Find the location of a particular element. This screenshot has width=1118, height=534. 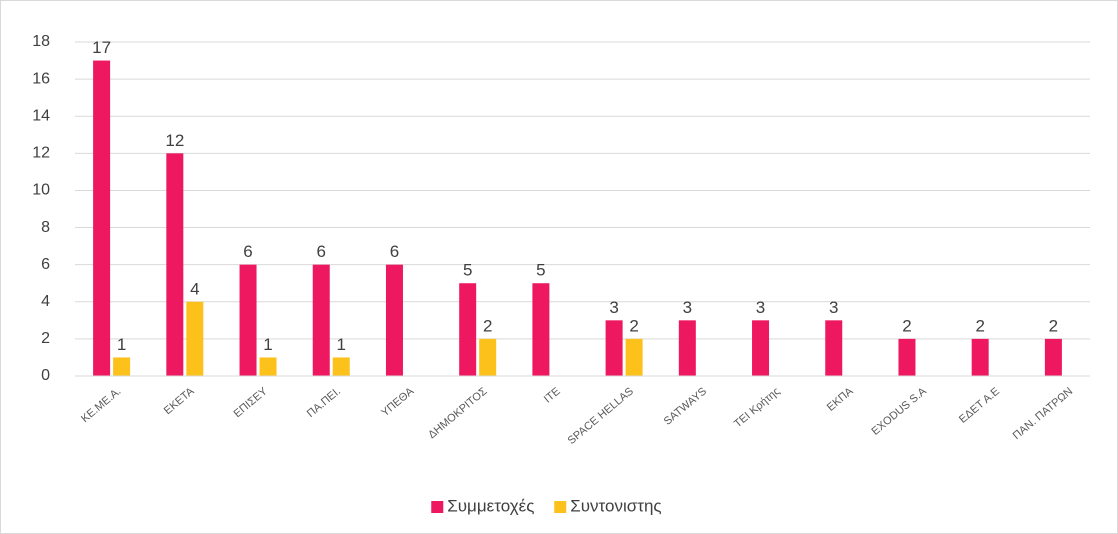

legend-label: Συντονιστης is located at coordinates (615, 505).